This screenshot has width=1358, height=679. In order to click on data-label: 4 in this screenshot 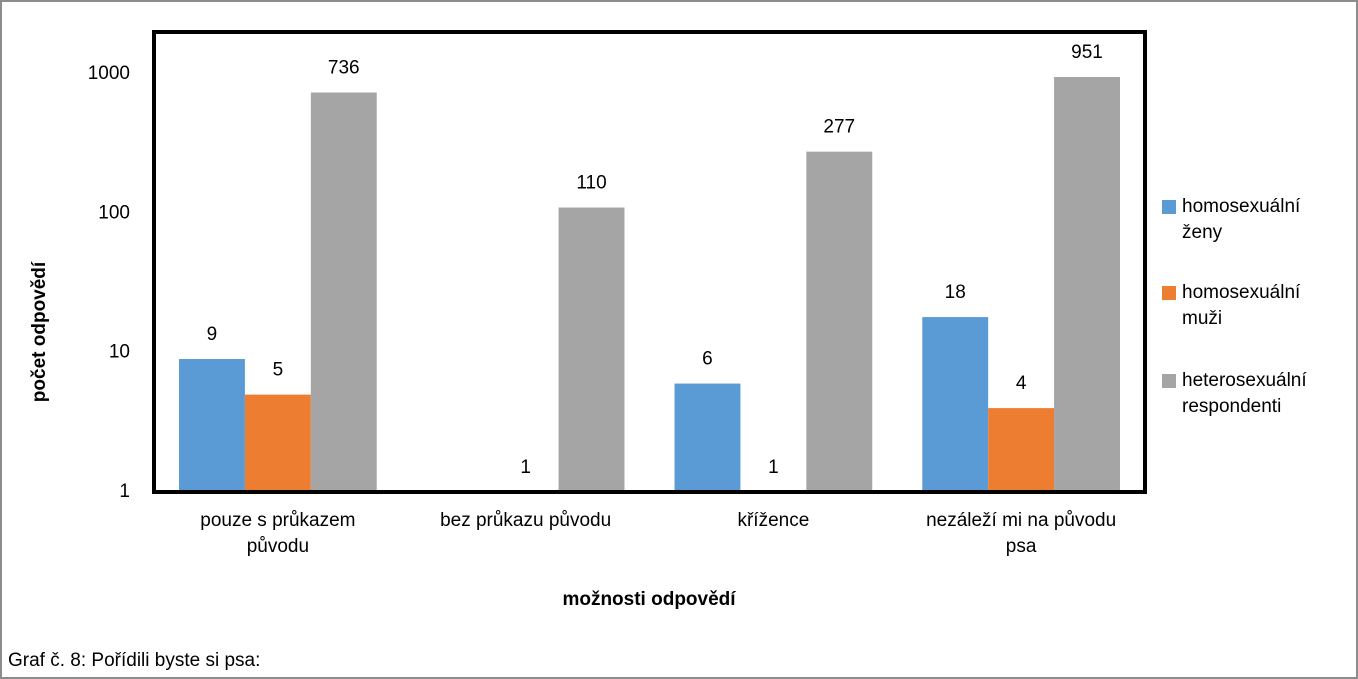, I will do `click(1021, 383)`.